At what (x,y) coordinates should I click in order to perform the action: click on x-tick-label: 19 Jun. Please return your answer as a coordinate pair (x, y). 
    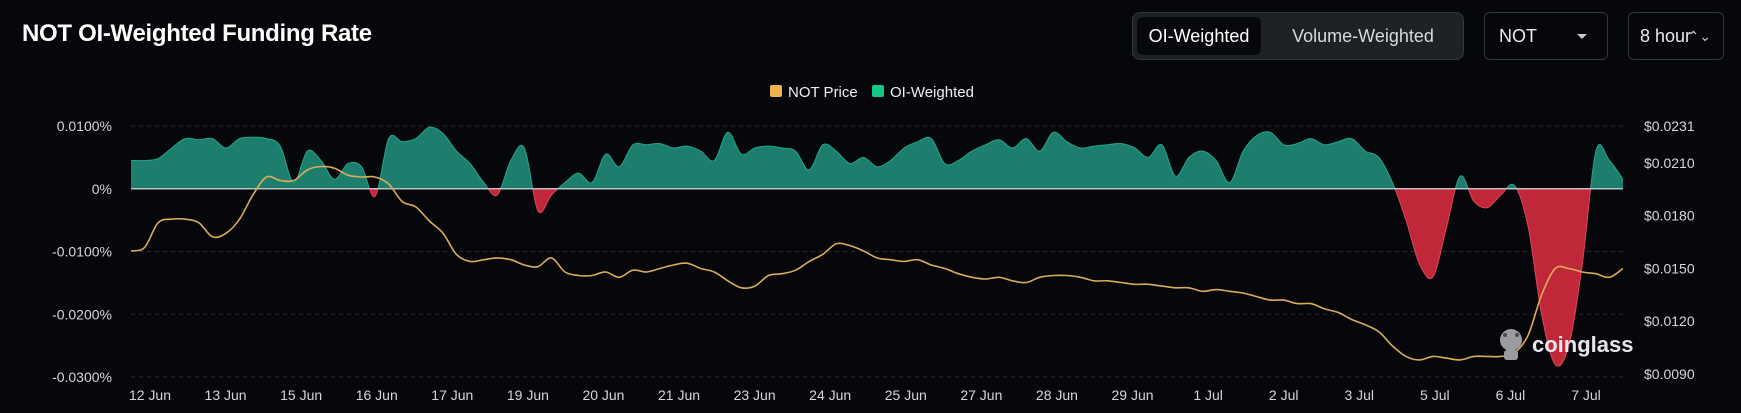
    Looking at the image, I should click on (528, 395).